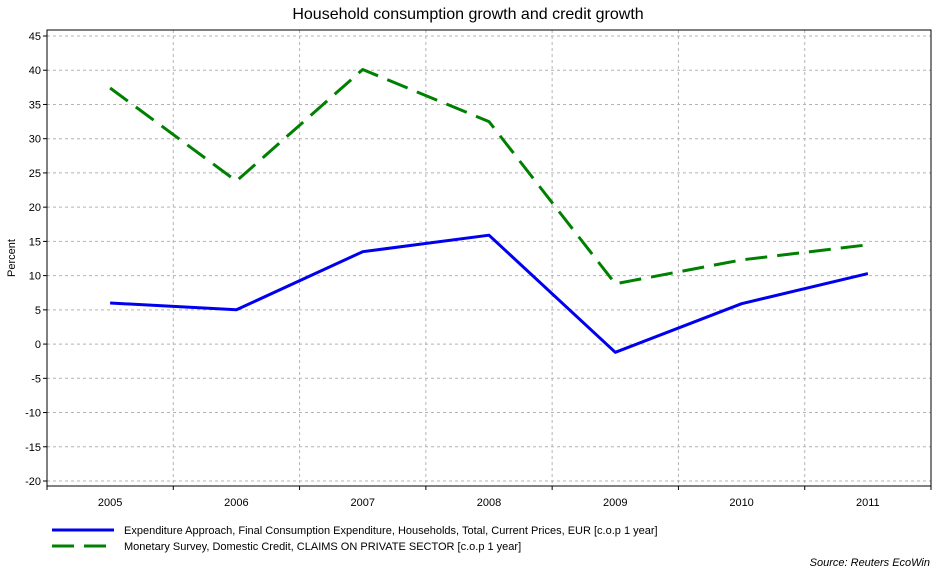 The image size is (944, 574). I want to click on y-tick-label: 10, so click(35, 277).